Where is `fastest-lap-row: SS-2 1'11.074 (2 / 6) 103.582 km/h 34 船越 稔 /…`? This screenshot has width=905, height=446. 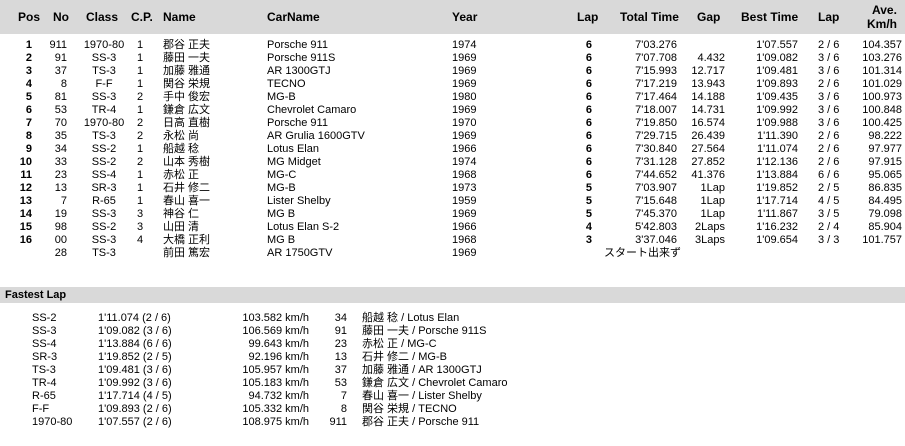
fastest-lap-row: SS-2 1'11.074 (2 / 6) 103.582 km/h 34 船越 稔 /… is located at coordinates (452, 318).